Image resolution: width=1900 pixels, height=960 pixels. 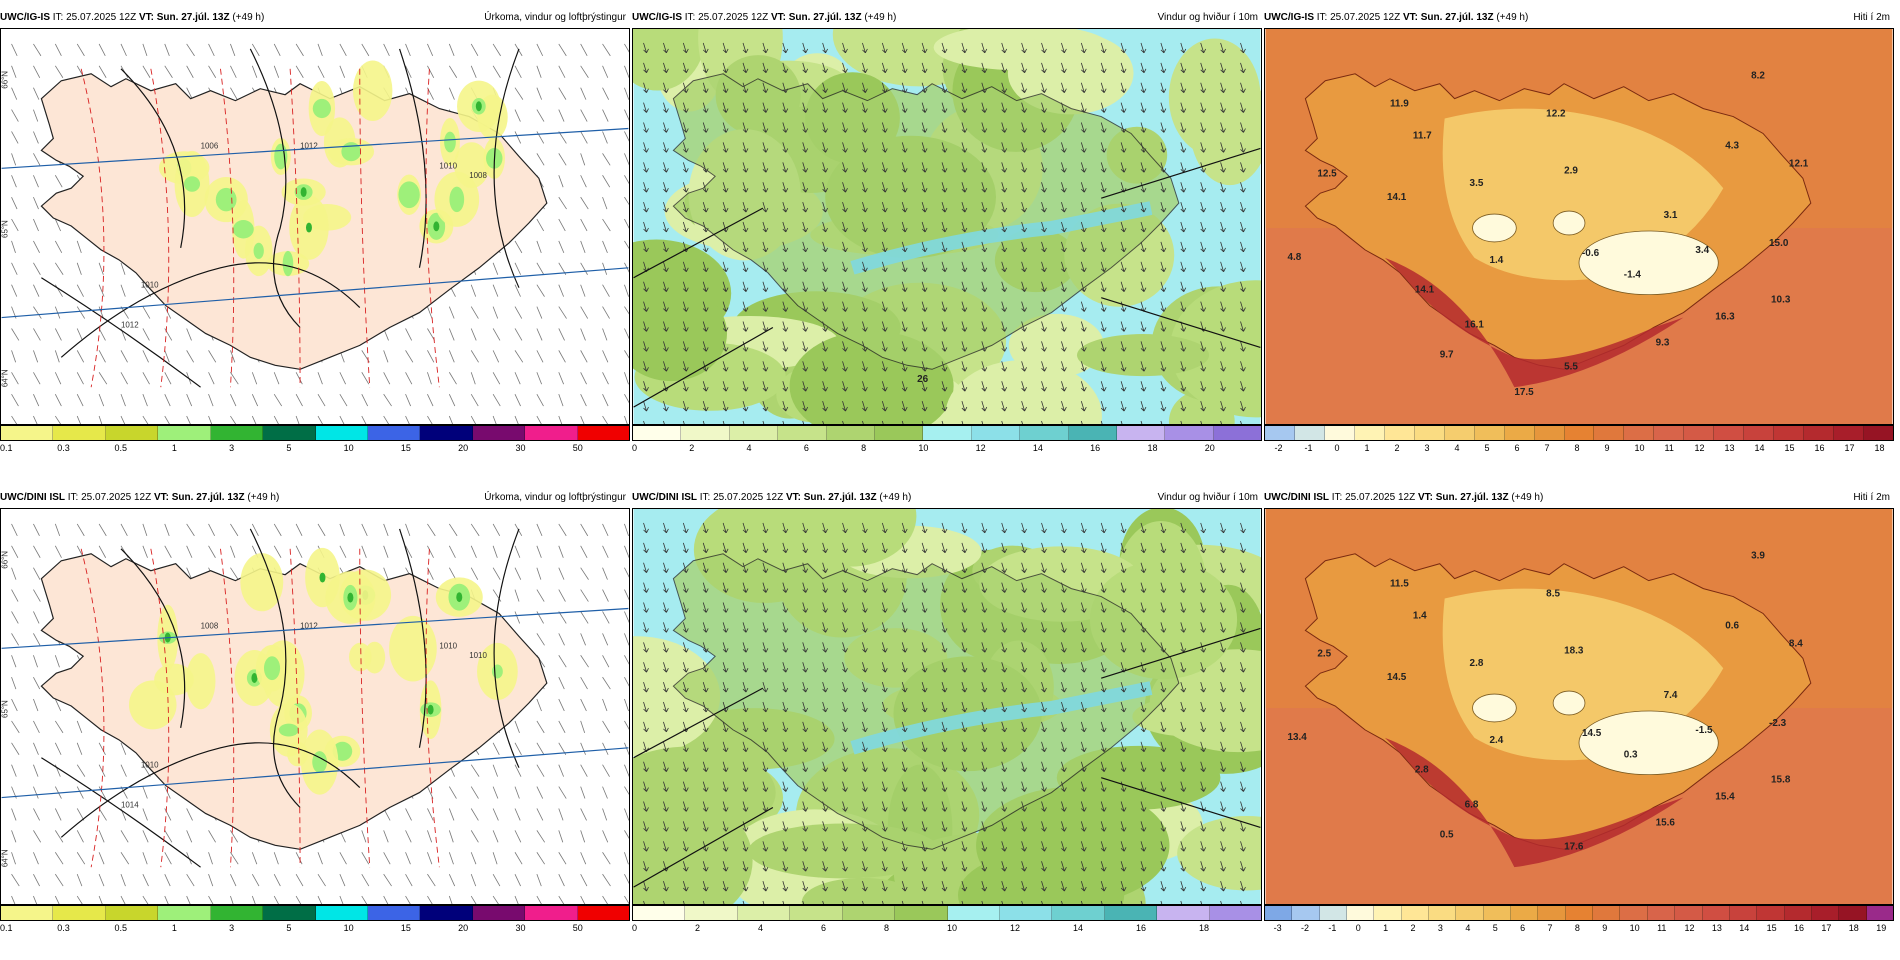 What do you see at coordinates (227, 708) in the screenshot?
I see `temperature-contour` at bounding box center [227, 708].